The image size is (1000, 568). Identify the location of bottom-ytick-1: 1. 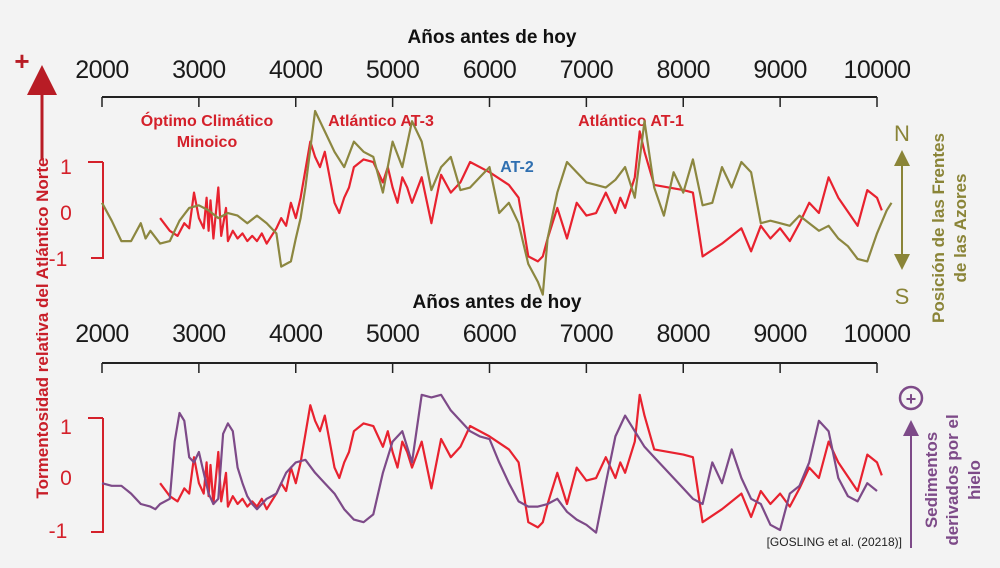
(66, 427).